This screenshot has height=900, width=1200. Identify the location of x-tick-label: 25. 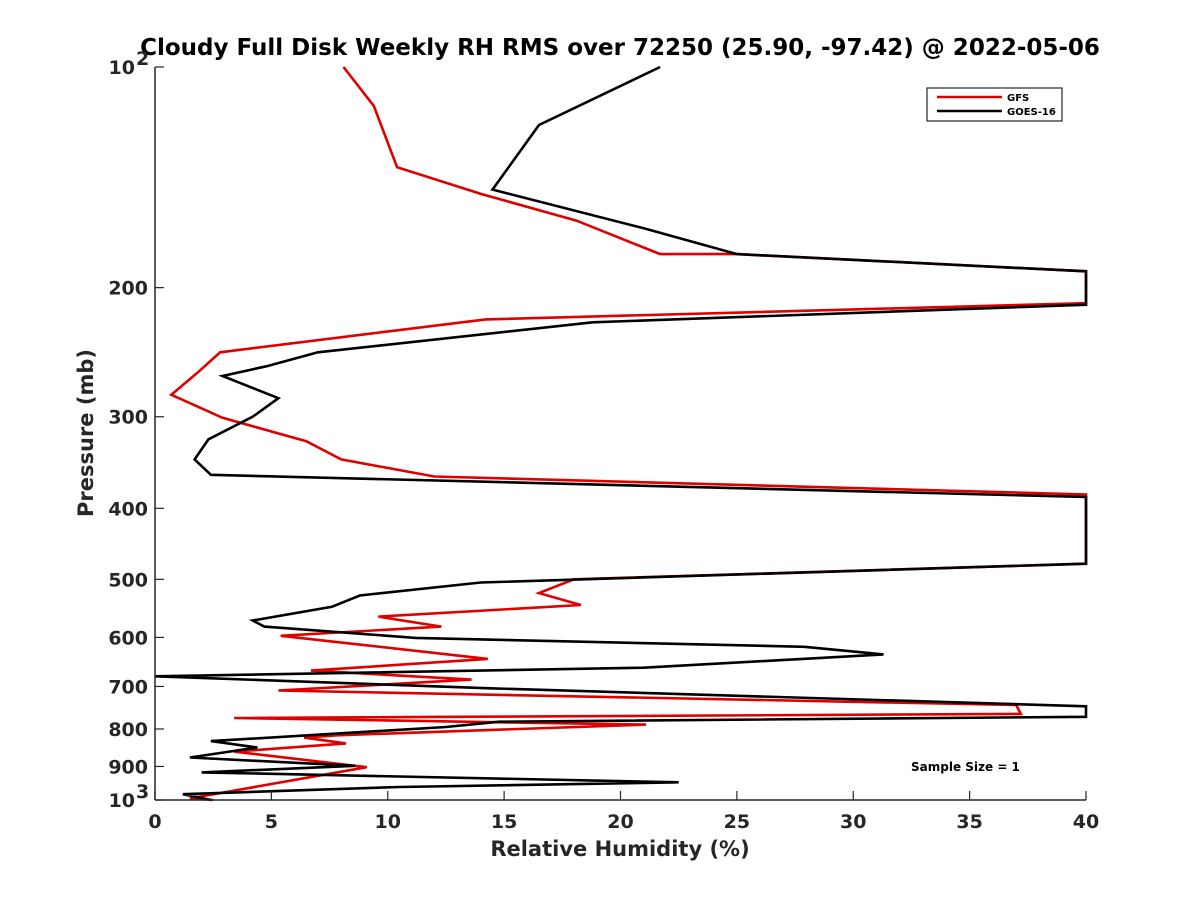
(737, 822).